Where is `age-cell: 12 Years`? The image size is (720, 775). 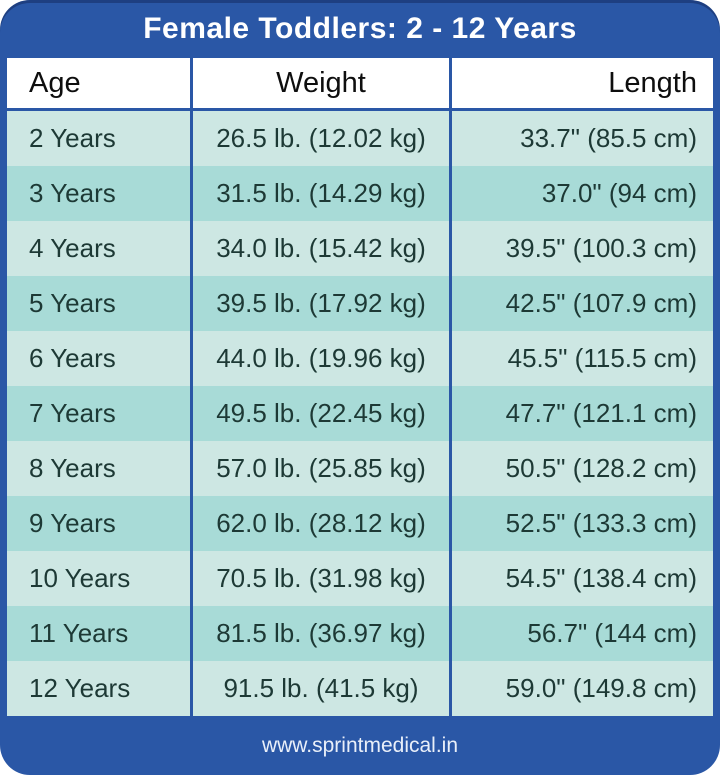
age-cell: 12 Years is located at coordinates (80, 688).